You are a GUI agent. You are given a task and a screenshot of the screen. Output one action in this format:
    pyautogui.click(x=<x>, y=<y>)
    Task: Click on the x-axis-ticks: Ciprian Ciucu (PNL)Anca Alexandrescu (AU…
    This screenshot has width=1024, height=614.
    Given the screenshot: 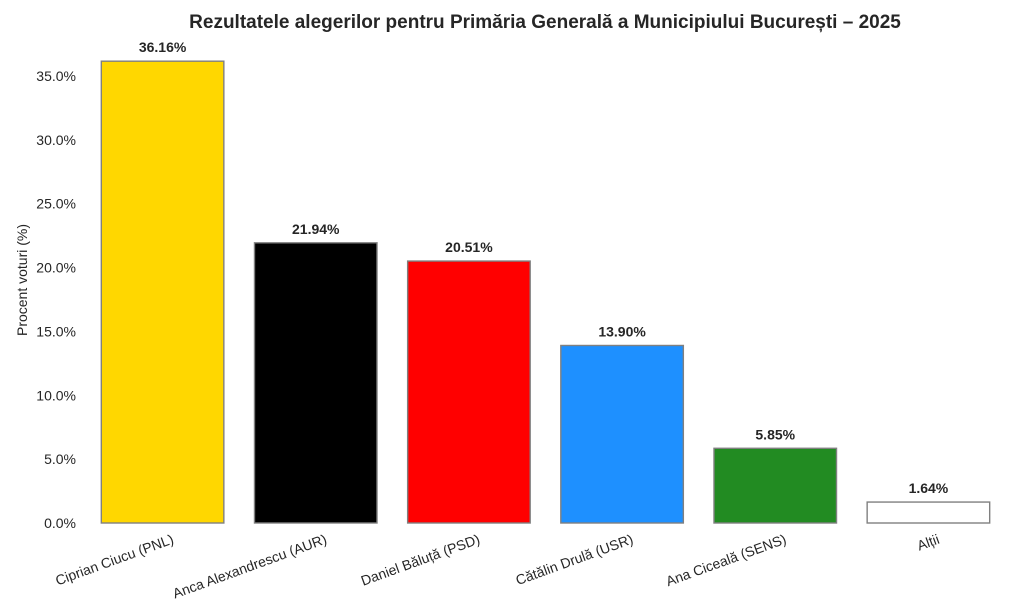 What is the action you would take?
    pyautogui.click(x=497, y=566)
    